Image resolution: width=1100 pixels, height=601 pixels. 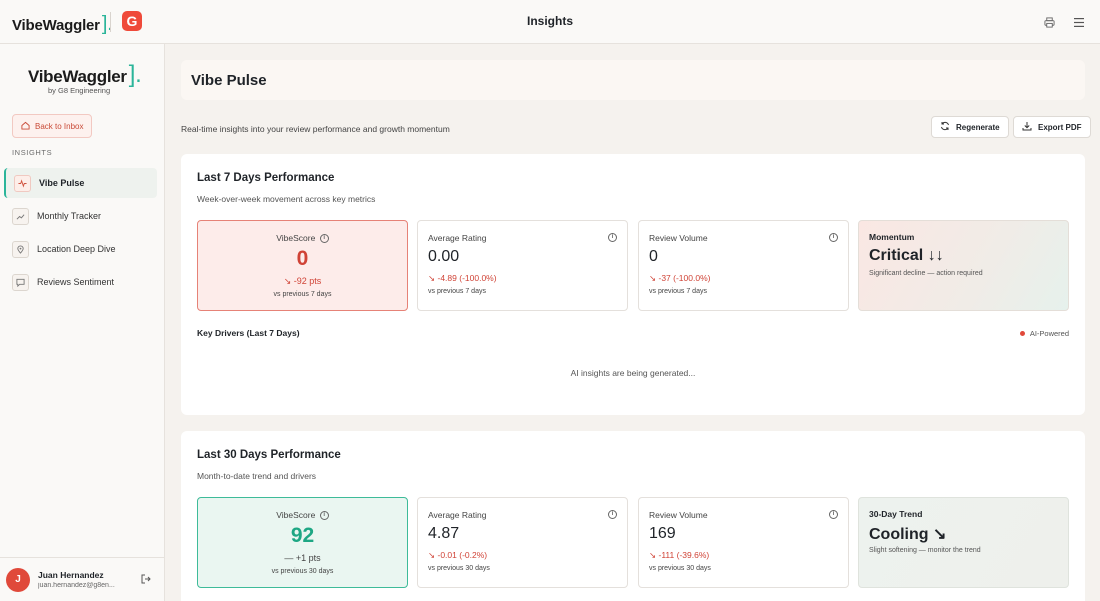 I want to click on location-pin-icon, so click(x=20, y=249).